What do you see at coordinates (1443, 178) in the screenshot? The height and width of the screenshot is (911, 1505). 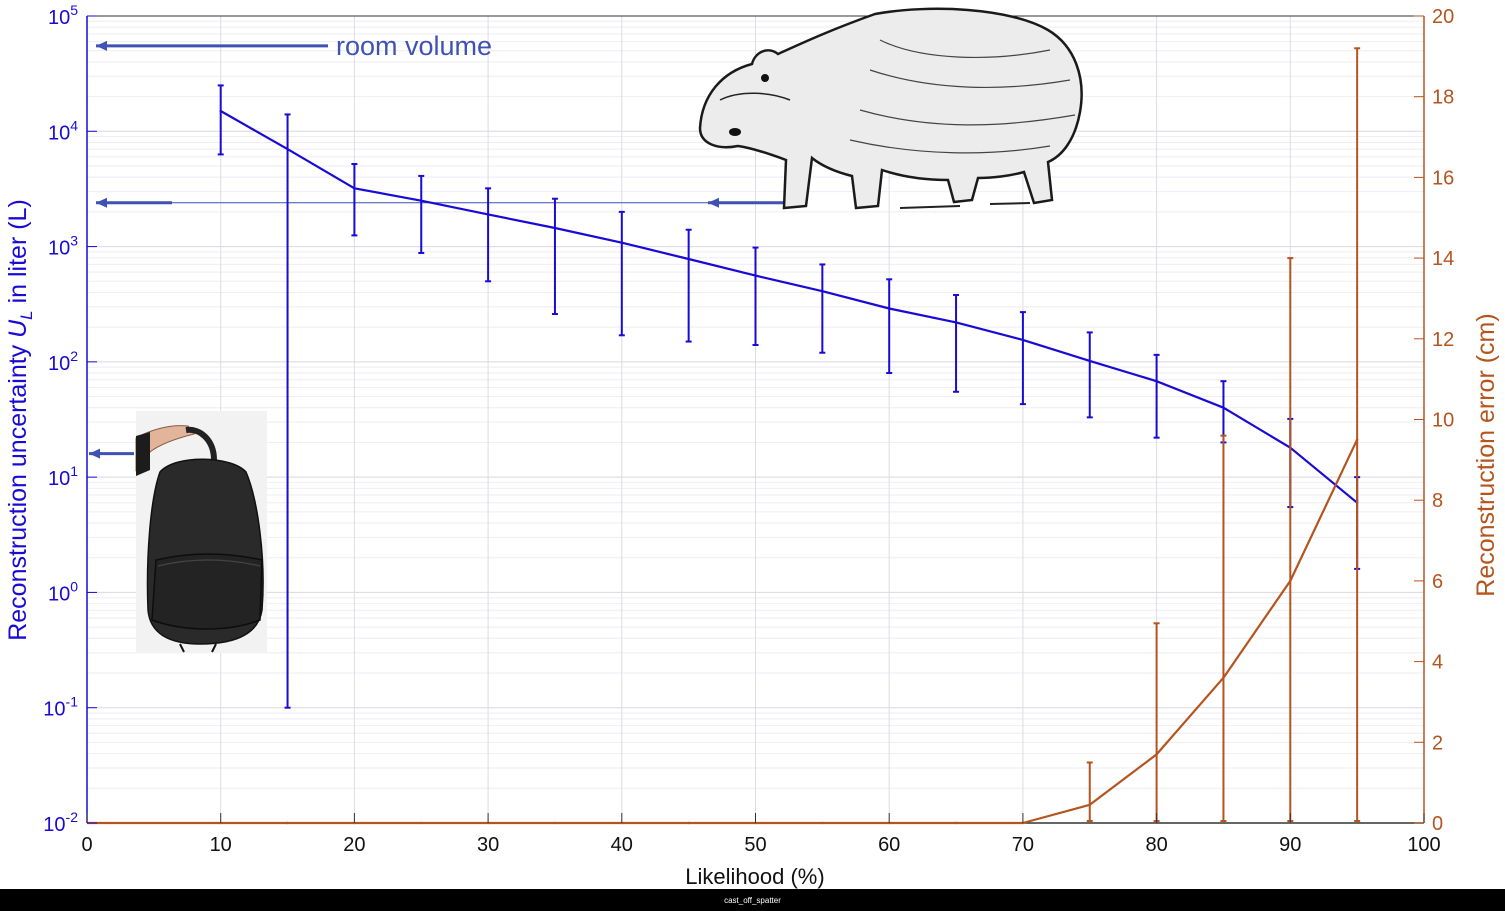 I see `y-right-tick-label: 16` at bounding box center [1443, 178].